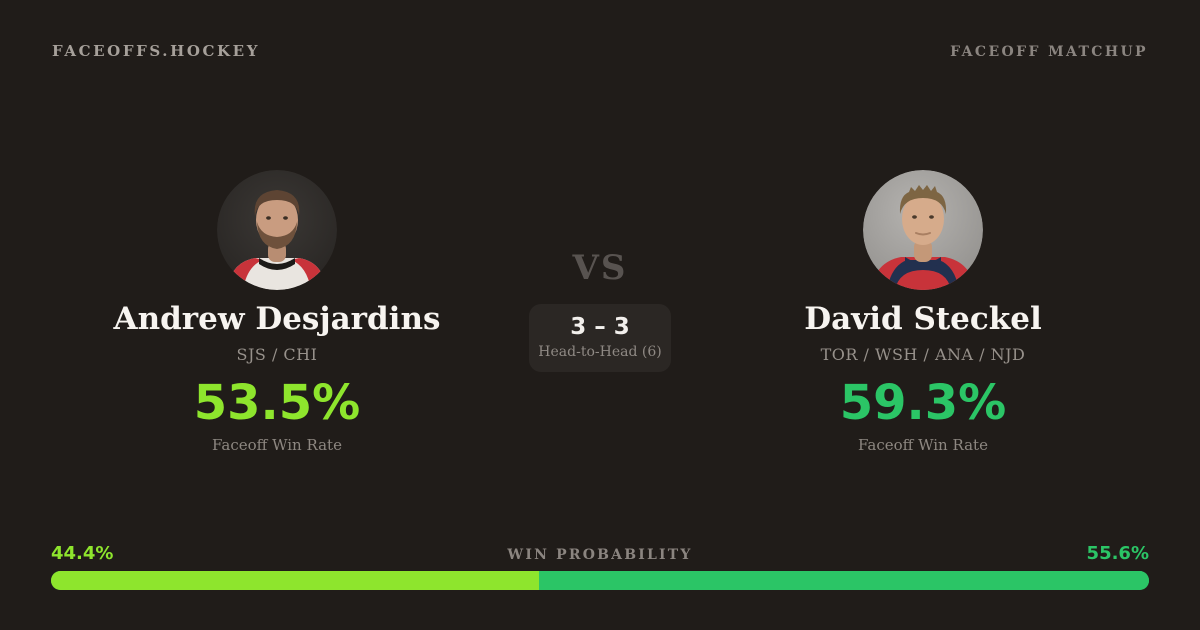  What do you see at coordinates (82, 553) in the screenshot?
I see `win-probability-left: 44.4%` at bounding box center [82, 553].